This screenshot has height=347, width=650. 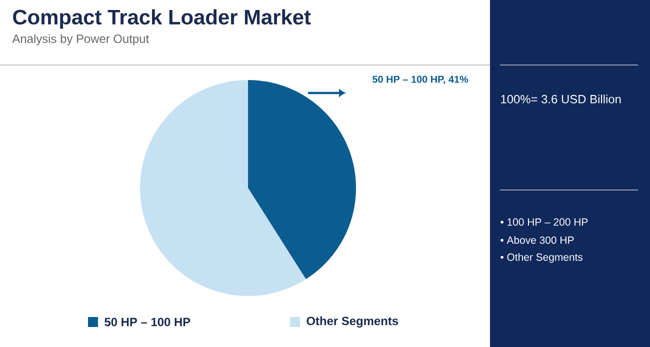 I want to click on legend-label: 50 HP – 100 HP, so click(x=147, y=322).